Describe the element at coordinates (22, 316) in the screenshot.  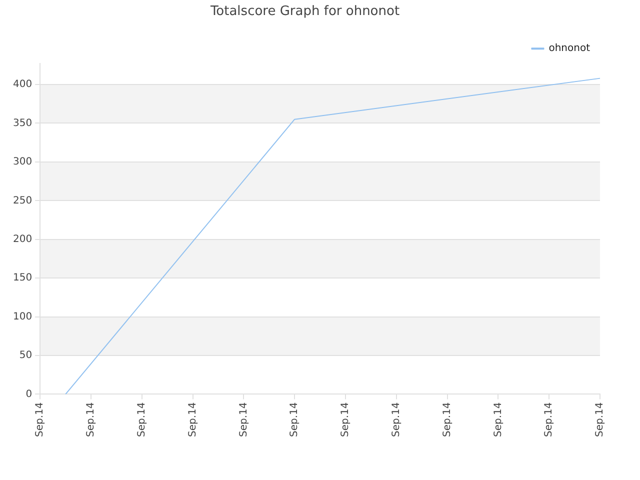
I see `y-tick-label: 100` at that location.